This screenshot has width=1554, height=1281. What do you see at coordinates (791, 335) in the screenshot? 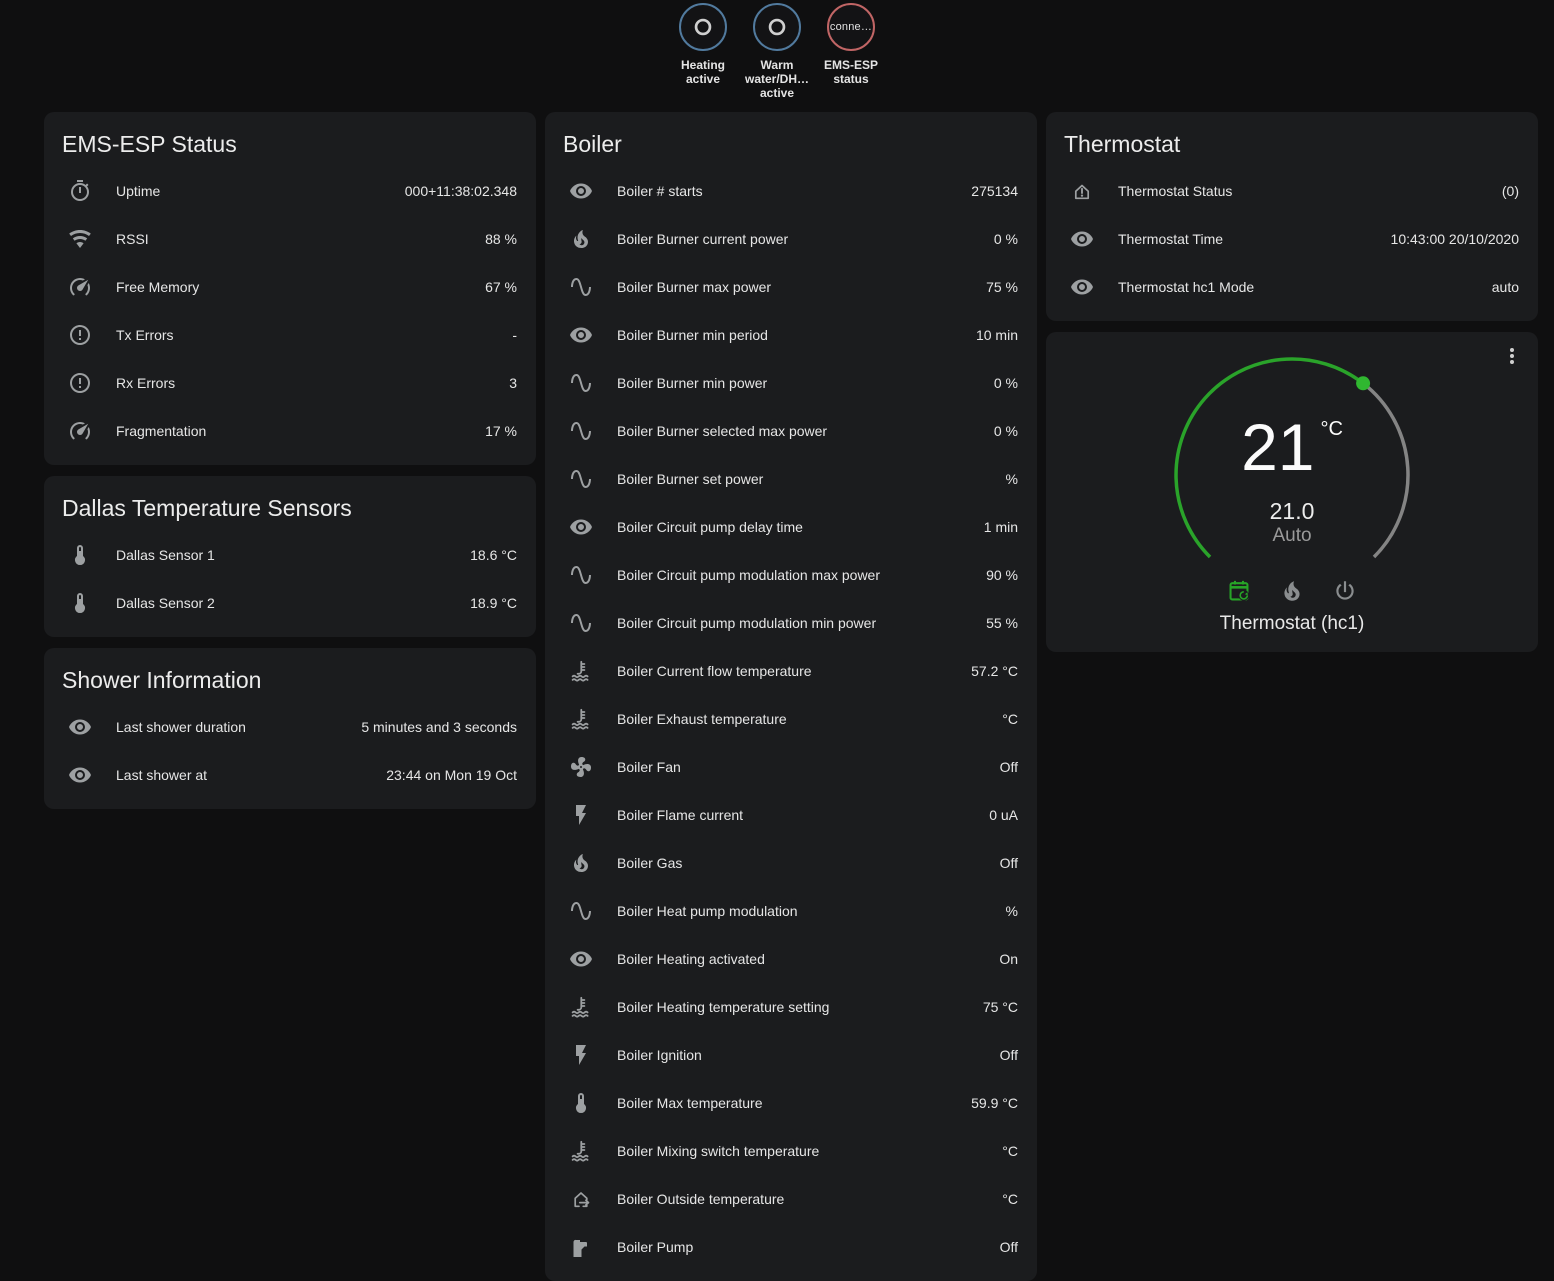
I see `entity-row-boiler-burner-min-period: Boiler Burner min period 10 min` at bounding box center [791, 335].